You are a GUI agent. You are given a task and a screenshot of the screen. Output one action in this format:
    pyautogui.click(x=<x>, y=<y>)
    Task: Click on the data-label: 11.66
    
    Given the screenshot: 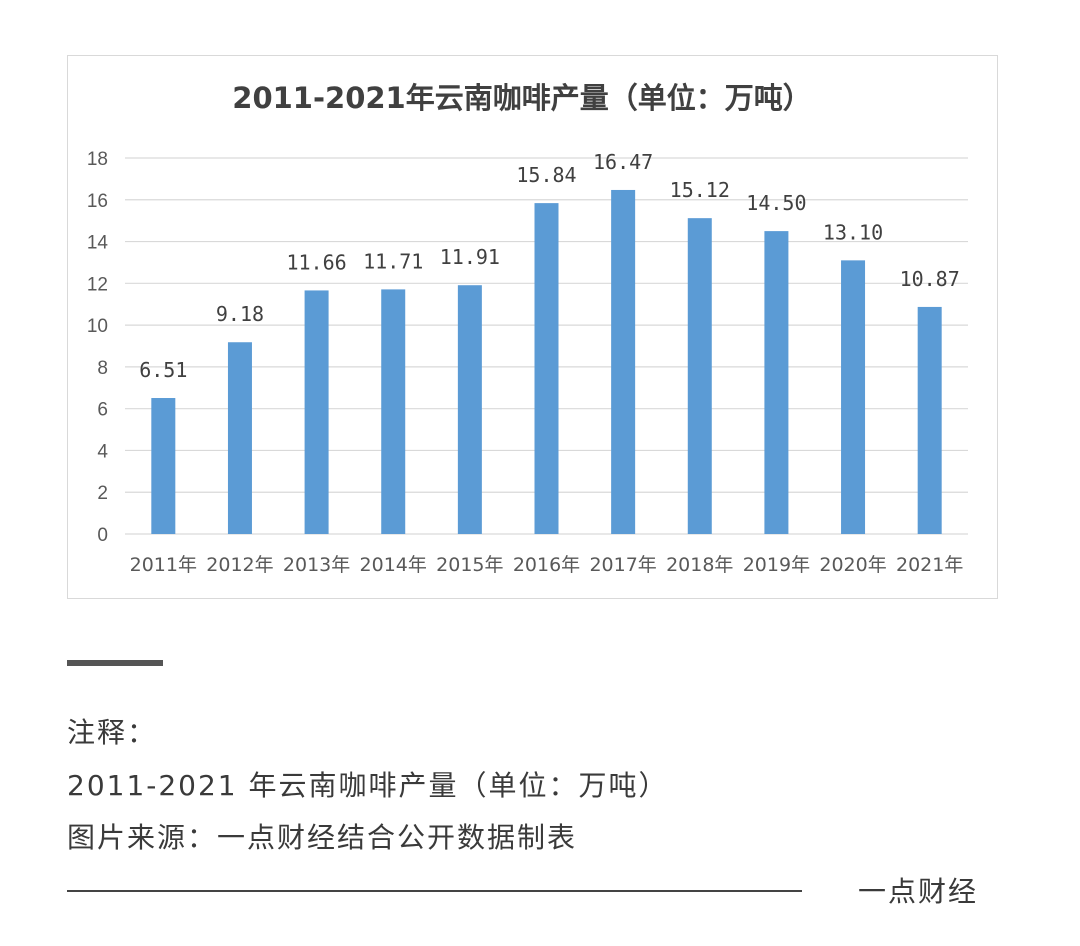 What is the action you would take?
    pyautogui.click(x=316, y=262)
    